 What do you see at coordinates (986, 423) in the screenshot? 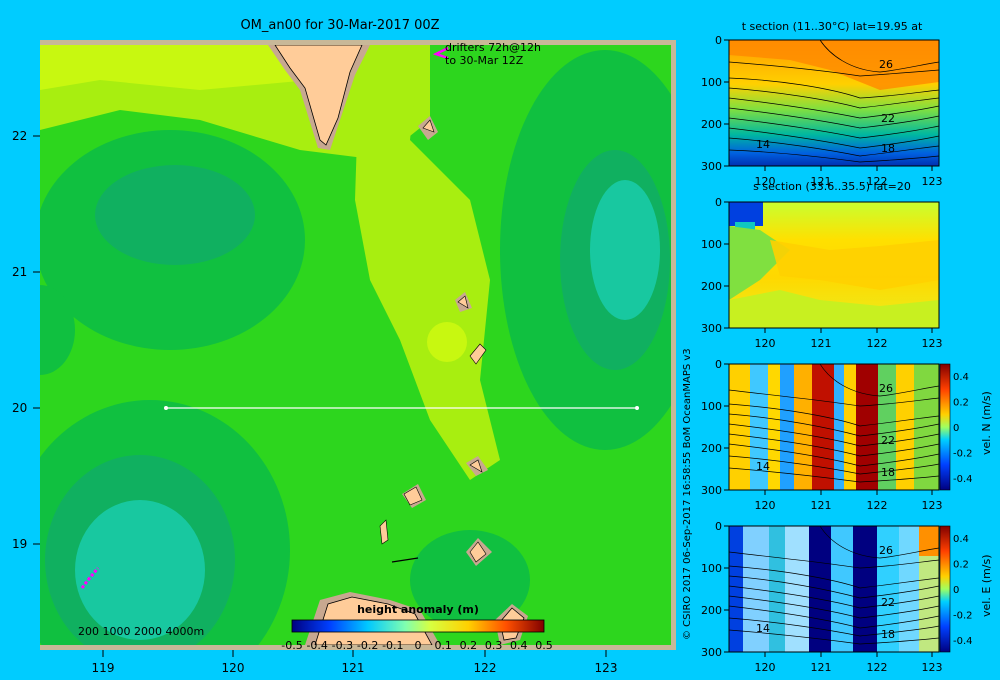
I see `vel-n-label: vel. N (m/s)` at bounding box center [986, 423].